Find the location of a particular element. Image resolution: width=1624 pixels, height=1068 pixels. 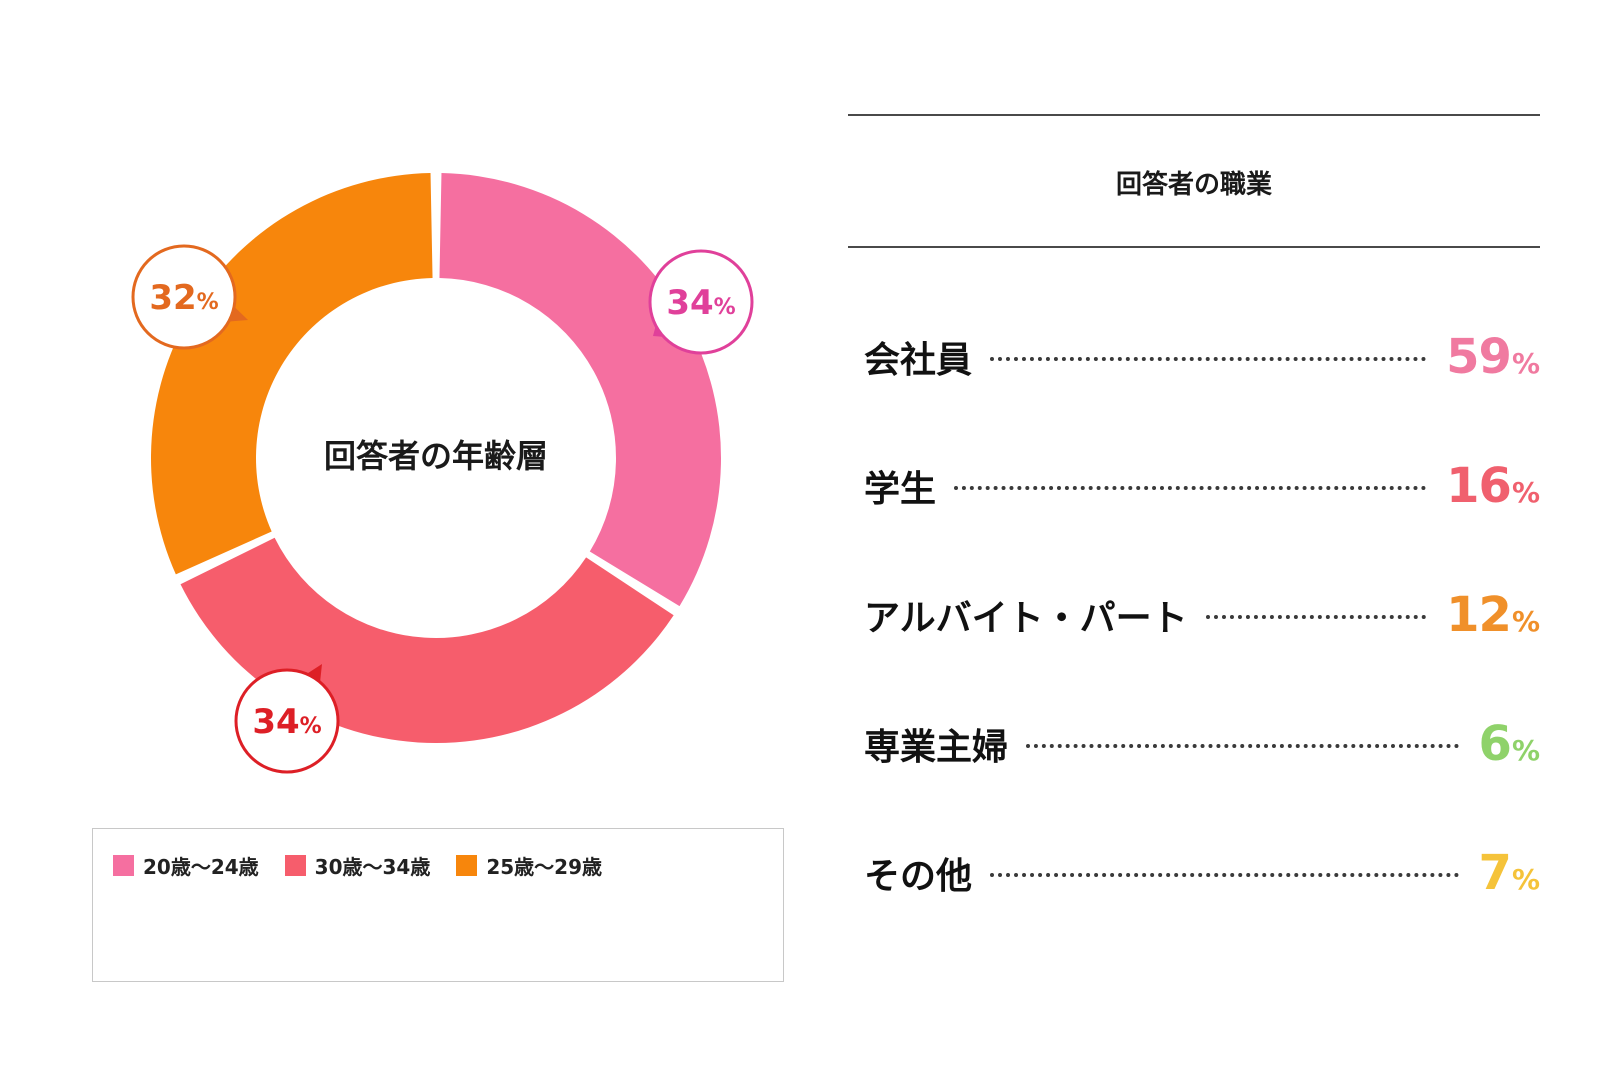

occupation-value-number: 6 is located at coordinates (1495, 744).